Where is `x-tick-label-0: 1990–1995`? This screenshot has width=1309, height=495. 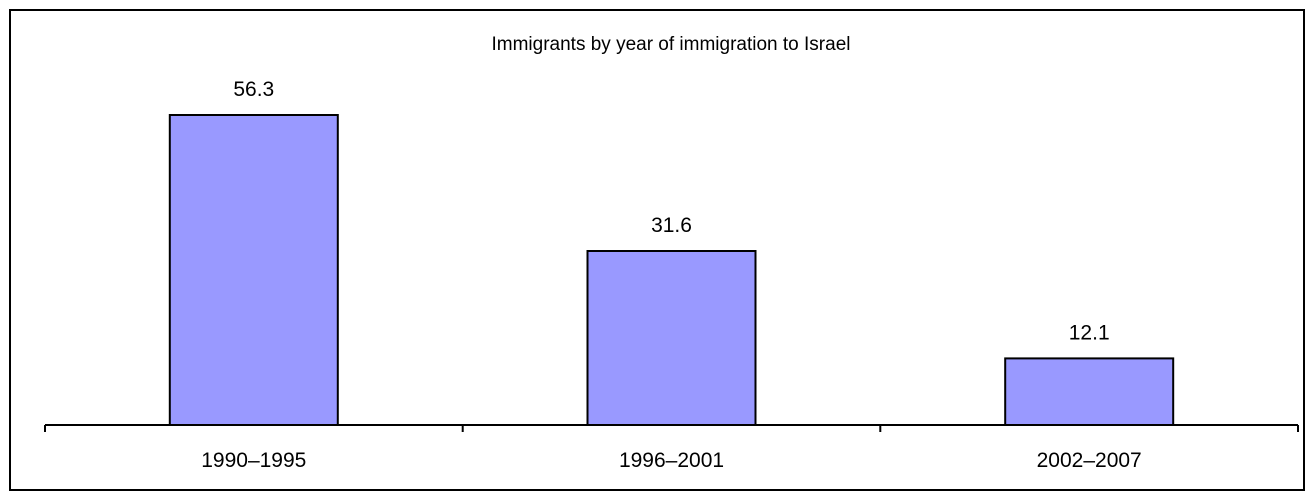 x-tick-label-0: 1990–1995 is located at coordinates (253, 460).